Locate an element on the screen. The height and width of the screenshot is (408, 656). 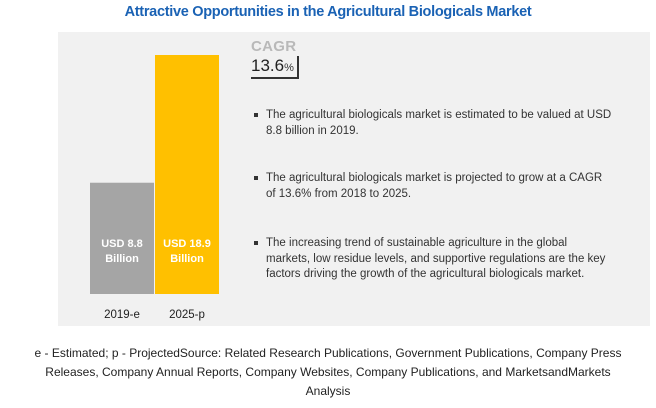
bar-data-label: USD 18.9 is located at coordinates (187, 244).